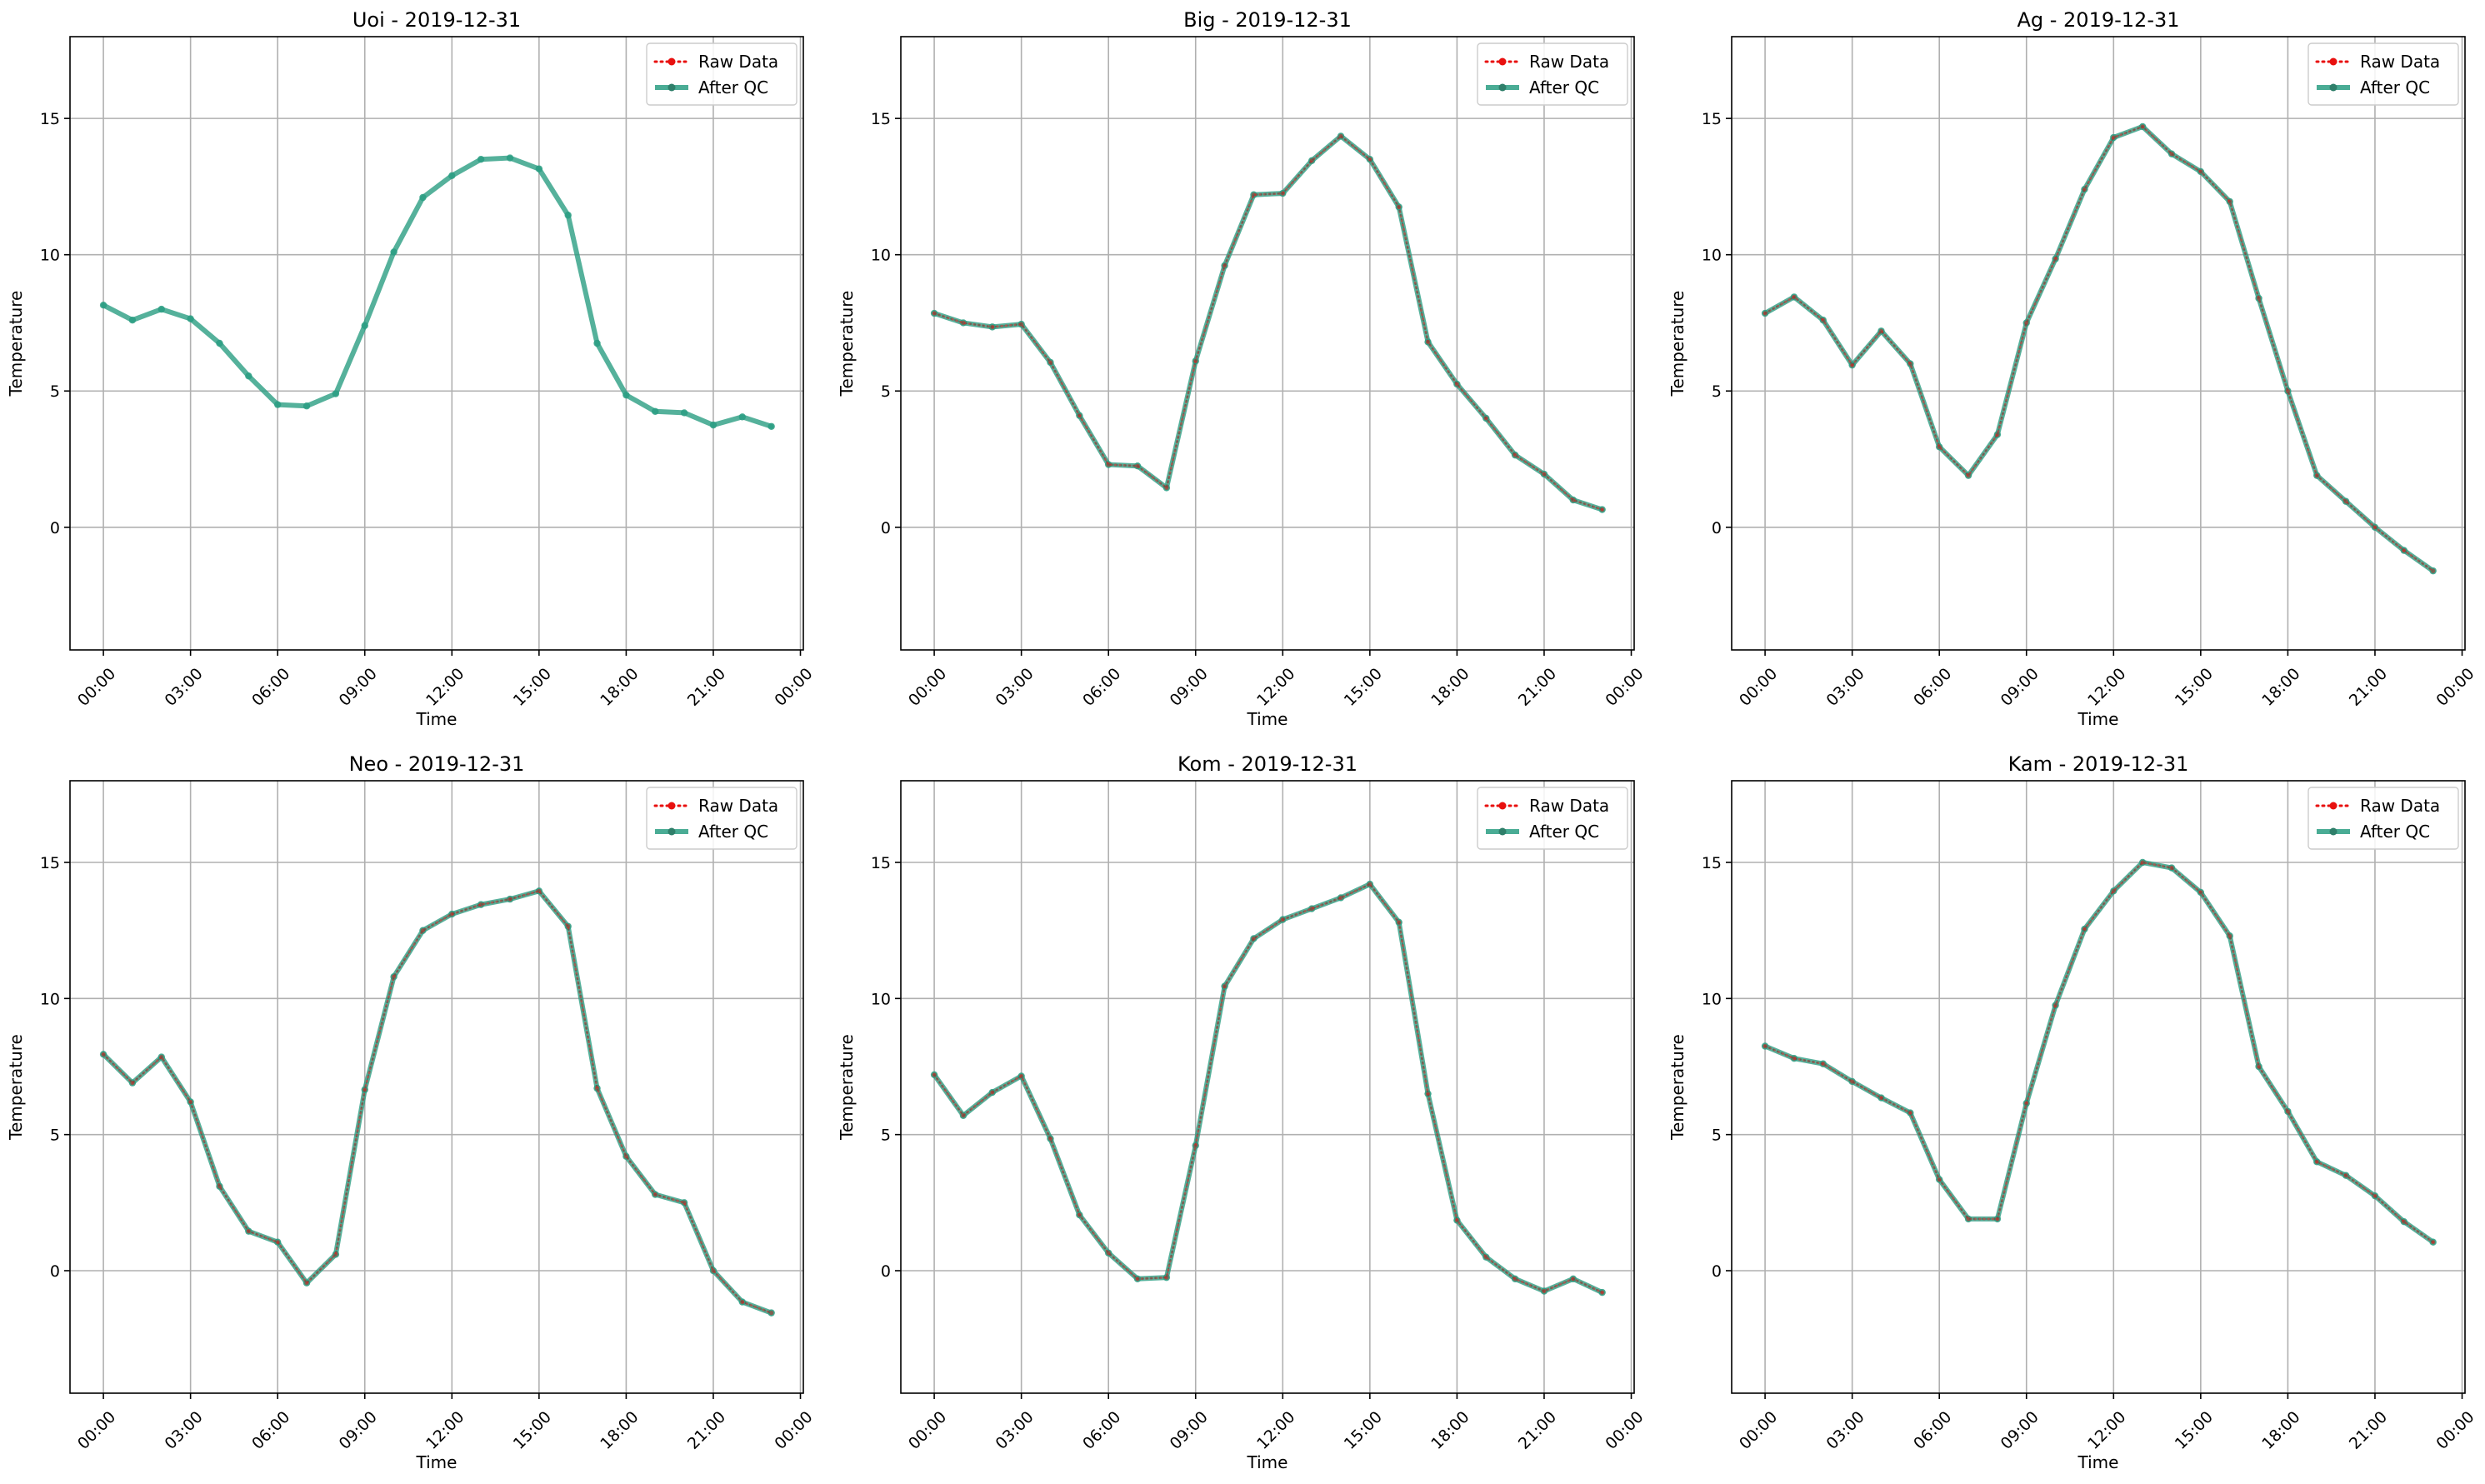  Describe the element at coordinates (2098, 764) in the screenshot. I see `chart-title: Kam - 2019-12-31` at that location.